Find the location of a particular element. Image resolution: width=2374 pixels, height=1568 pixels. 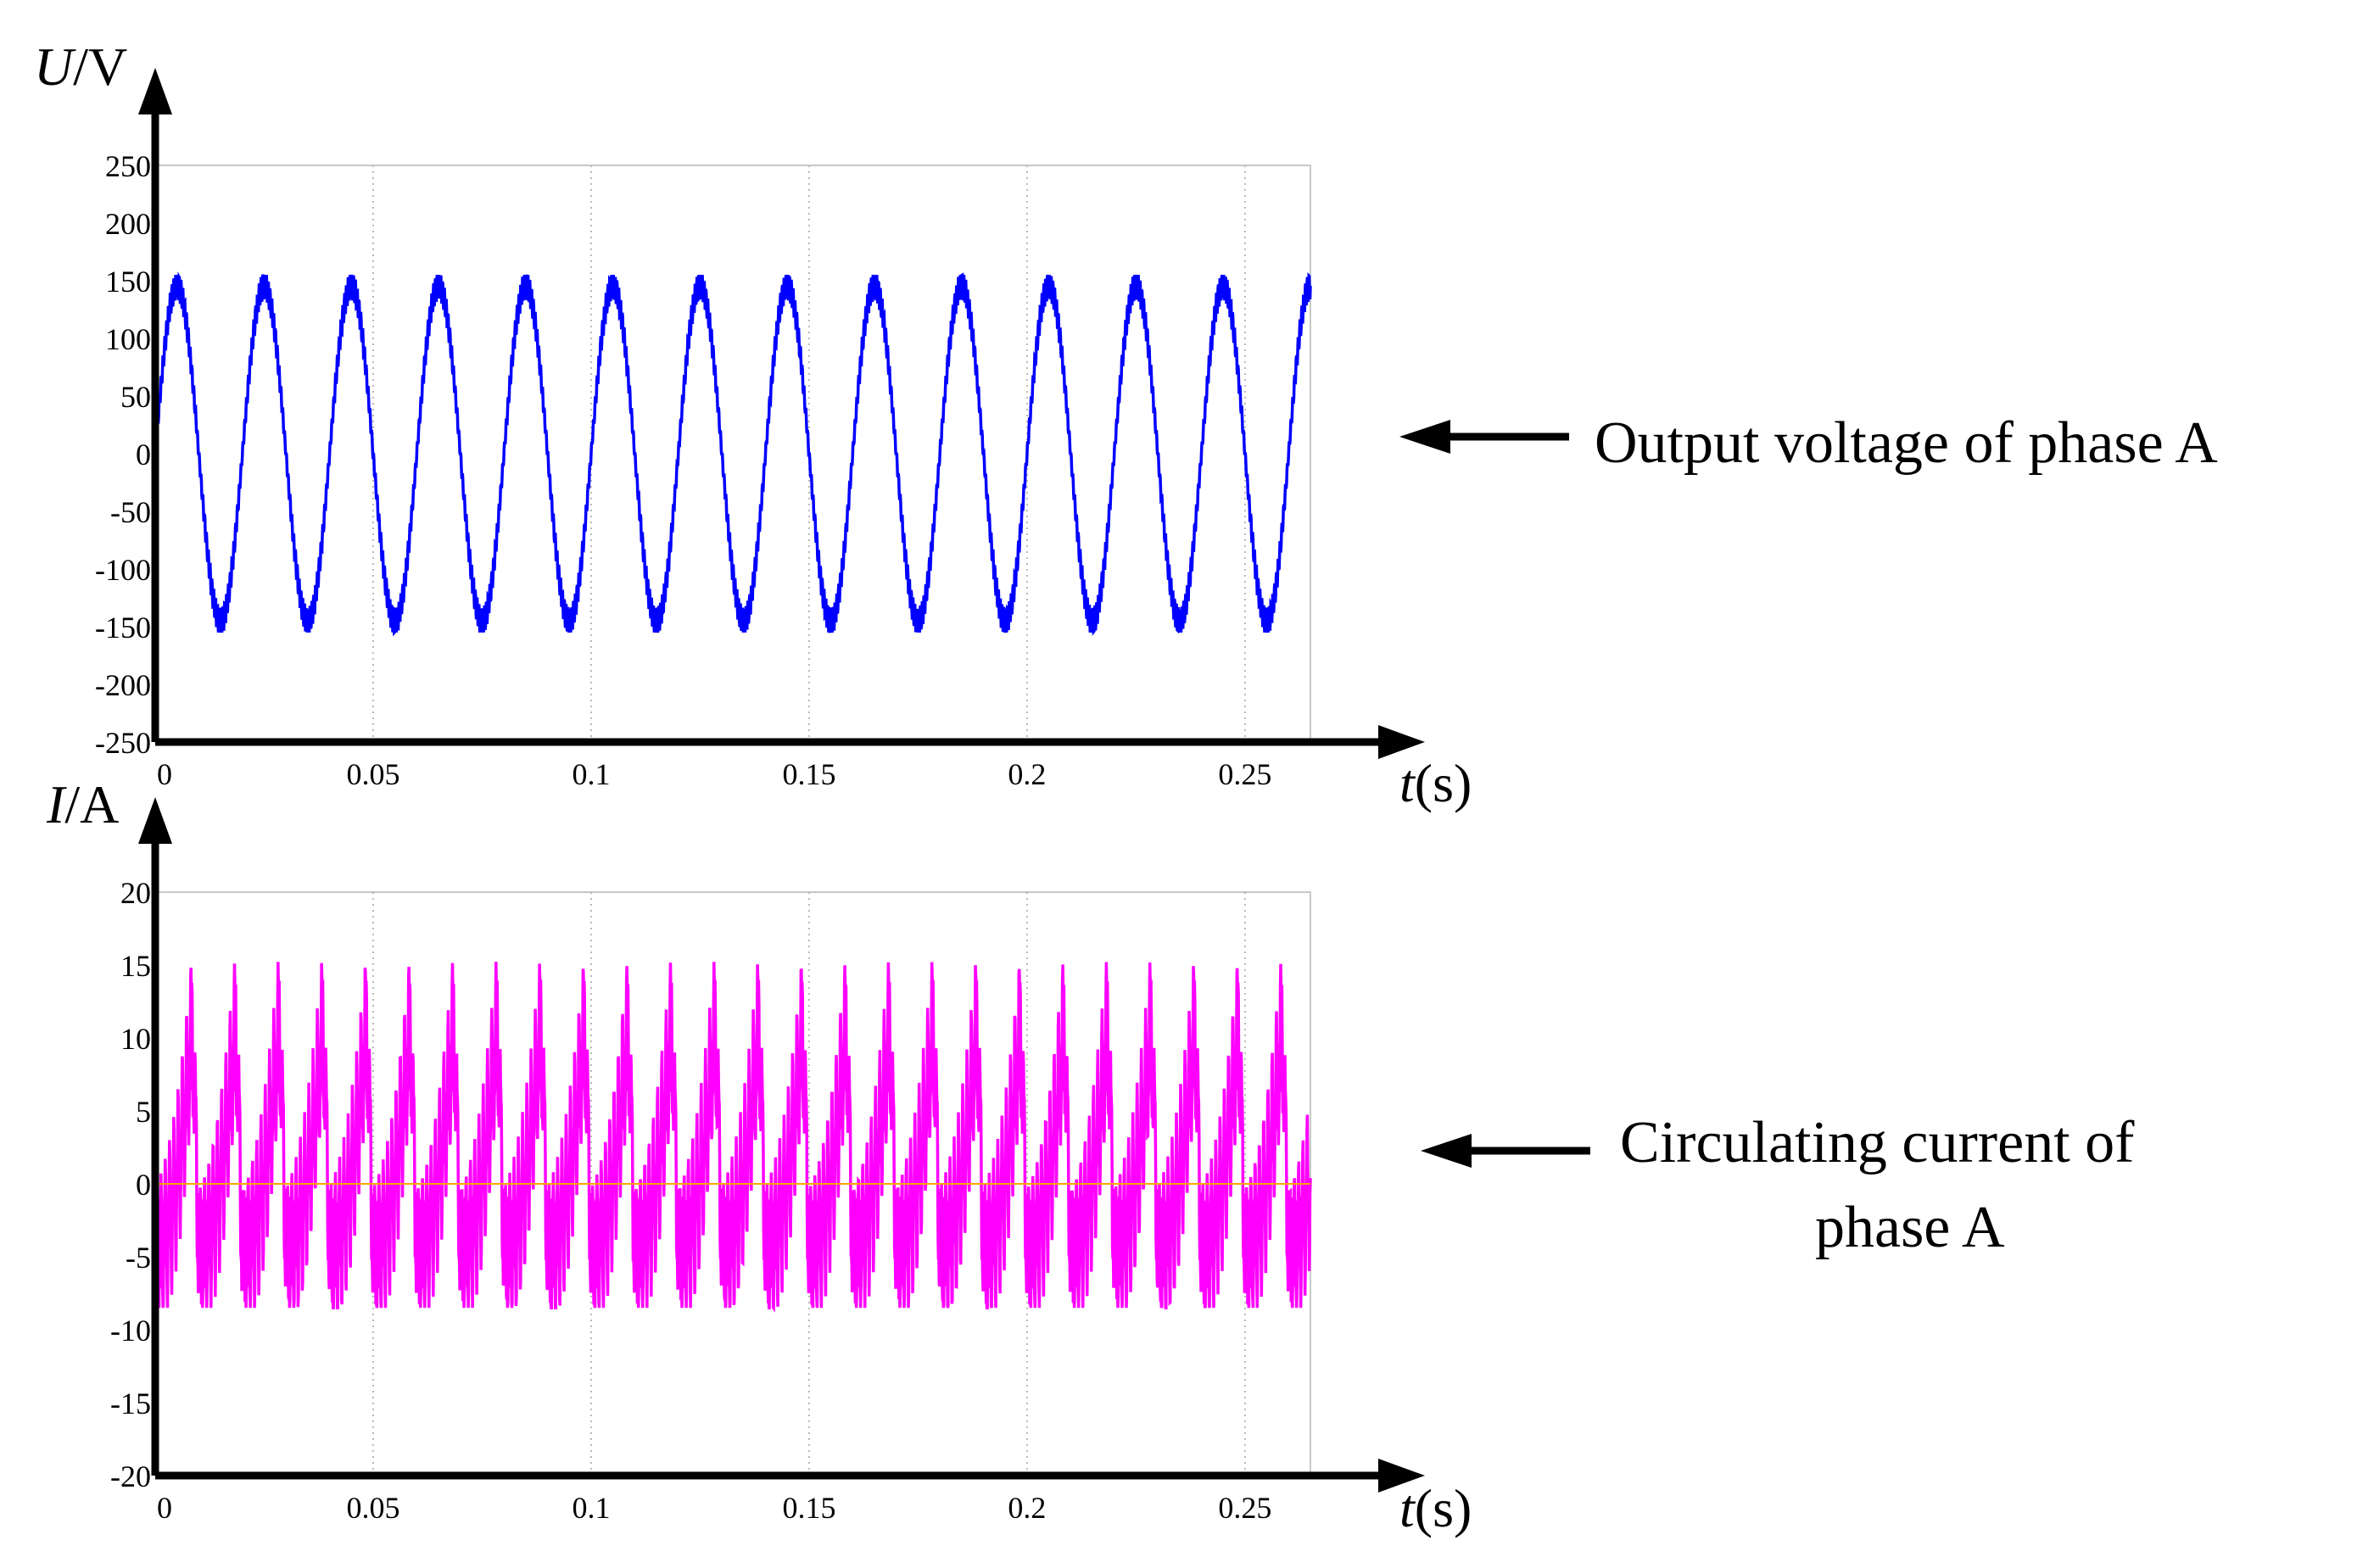

voltage-xtick-label: 0.1 is located at coordinates (591, 774).